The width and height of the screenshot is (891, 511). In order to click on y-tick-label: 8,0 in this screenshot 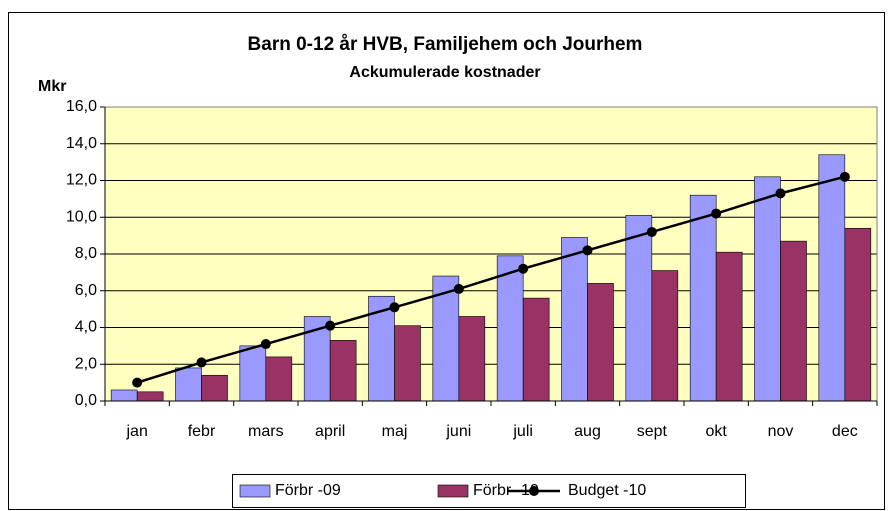, I will do `click(86, 253)`.